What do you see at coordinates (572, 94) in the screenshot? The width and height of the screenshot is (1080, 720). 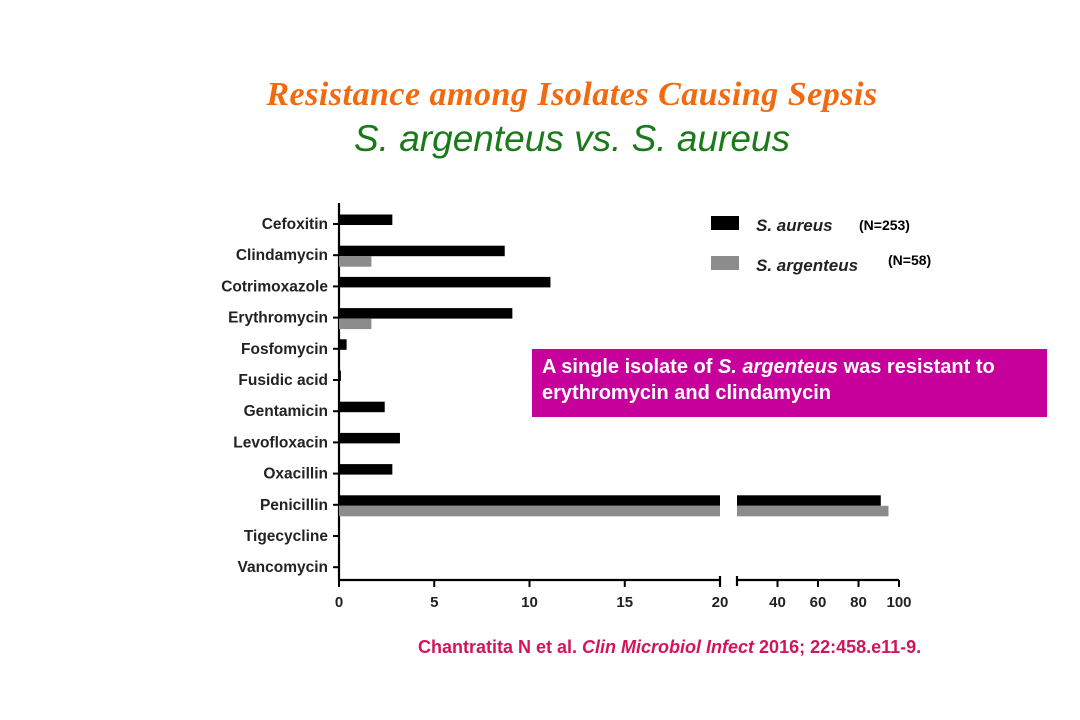 I see `slide-title: Resistance among Isolates Causing Sepsis` at bounding box center [572, 94].